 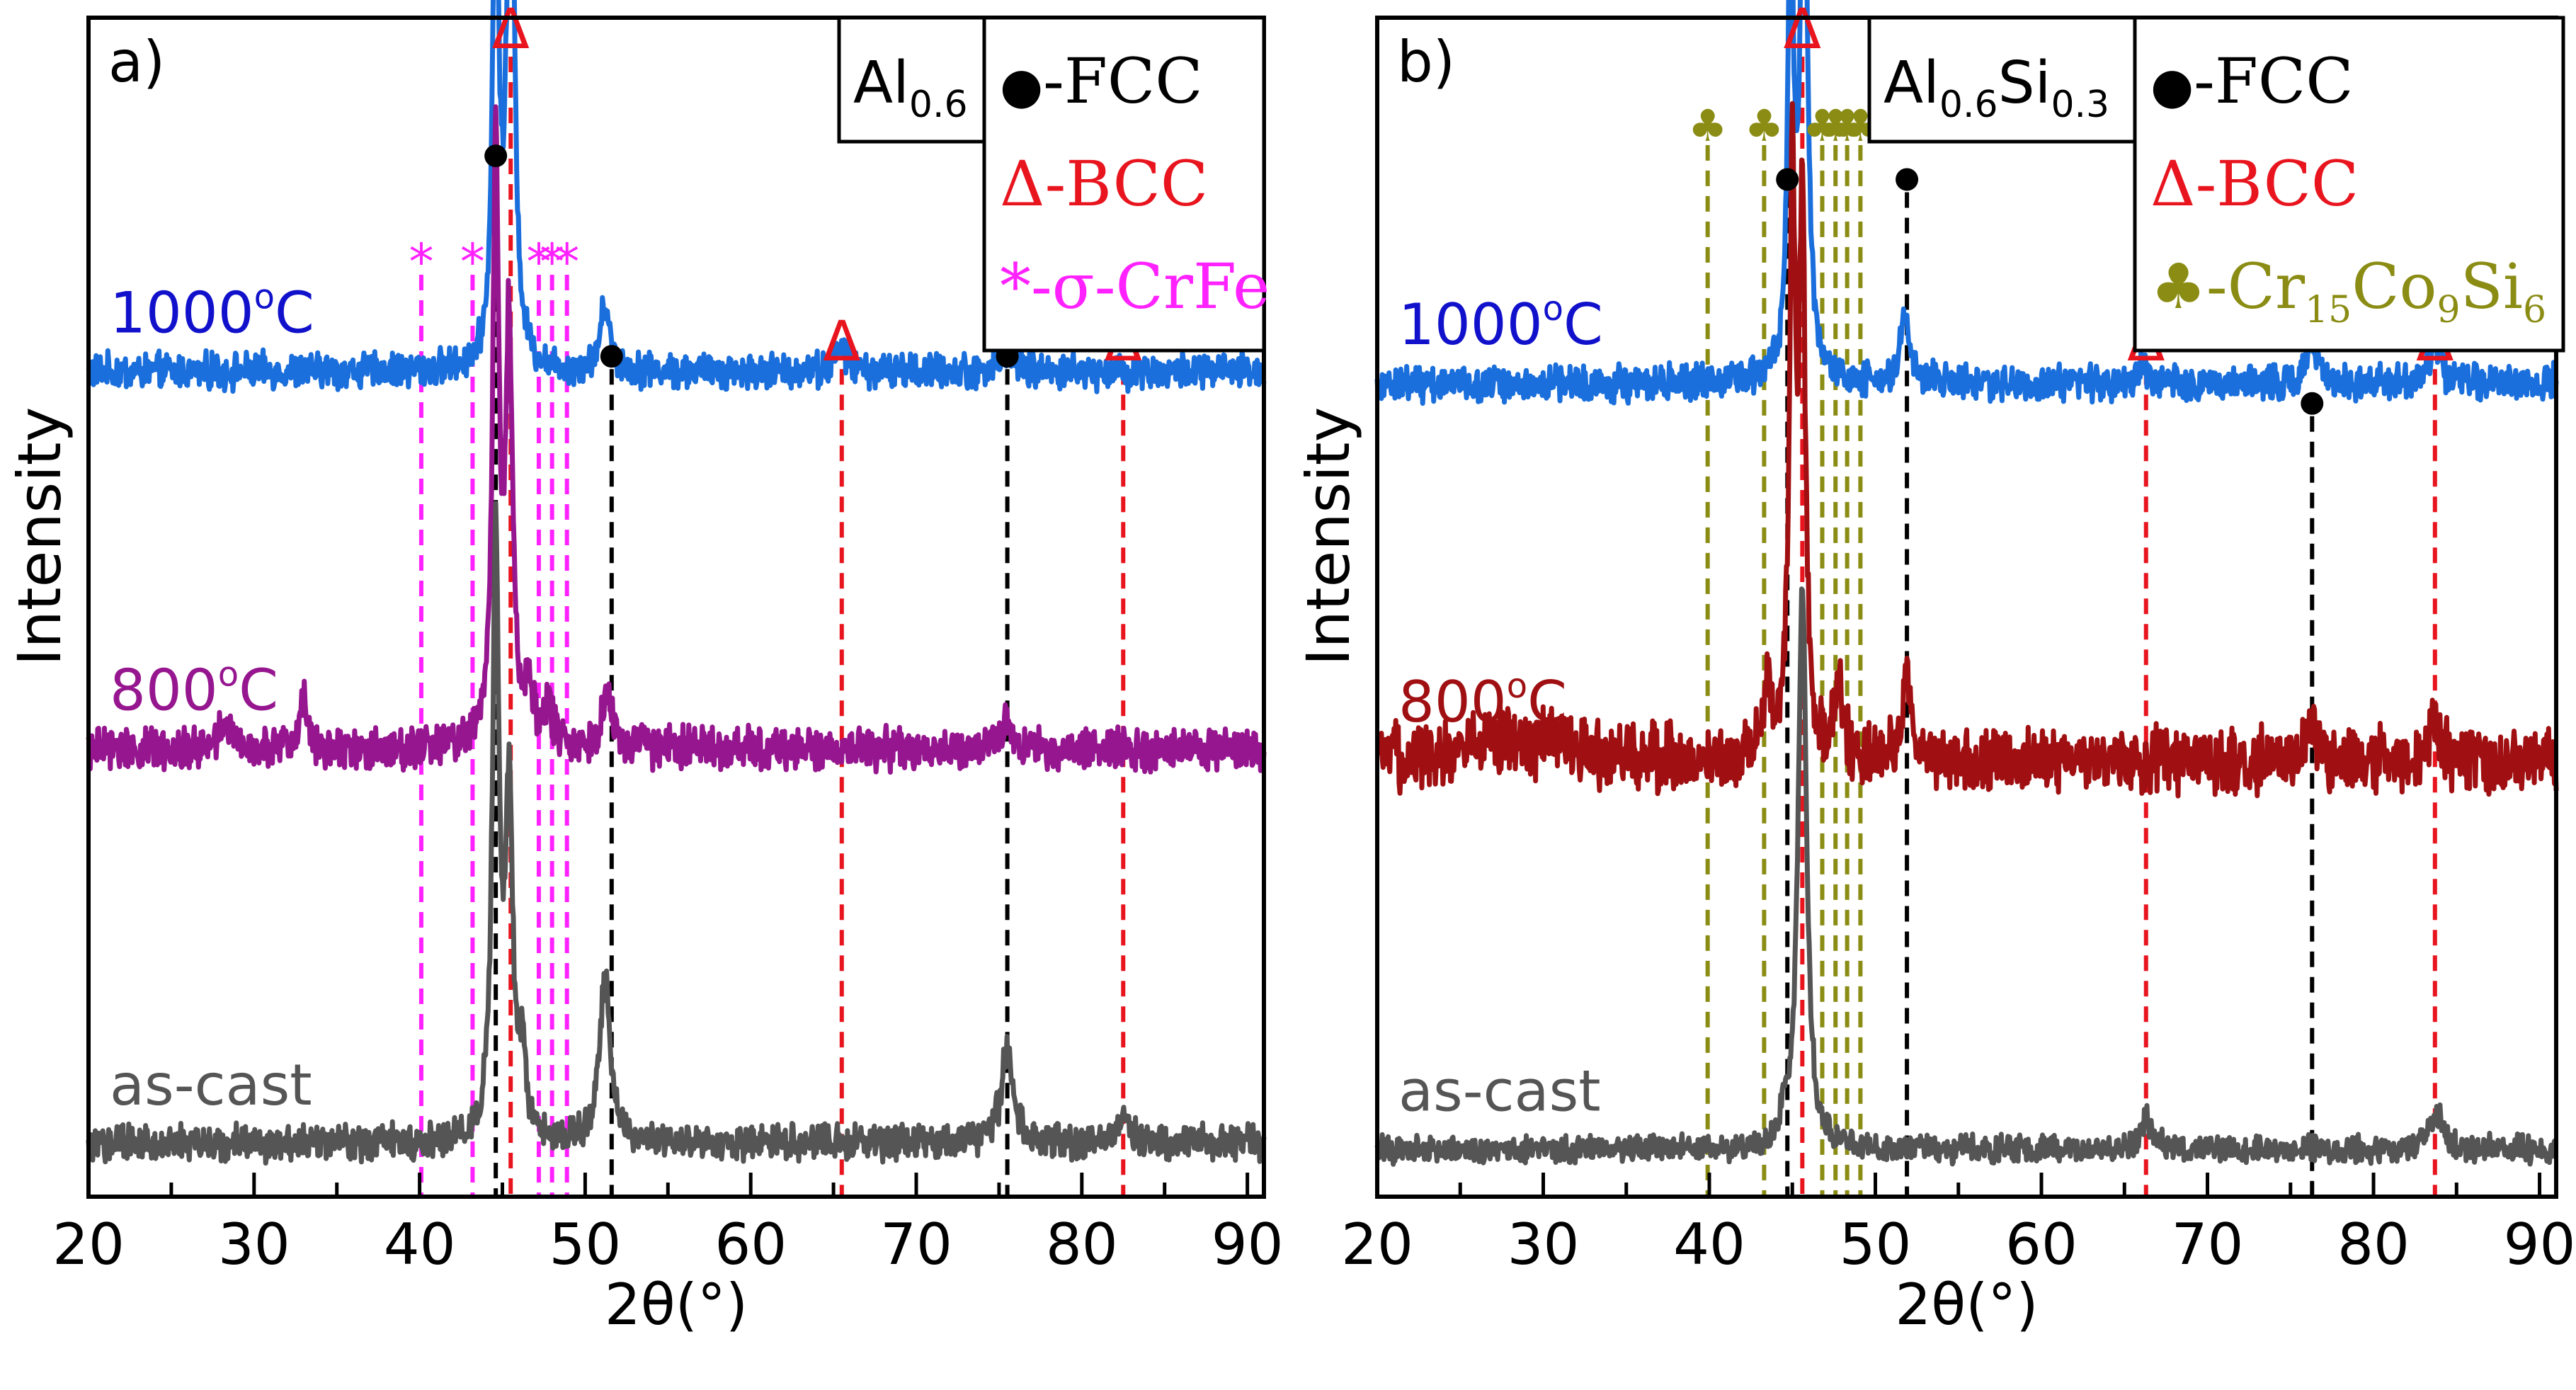 I want to click on sigma-marker-8: *, so click(x=538, y=262).